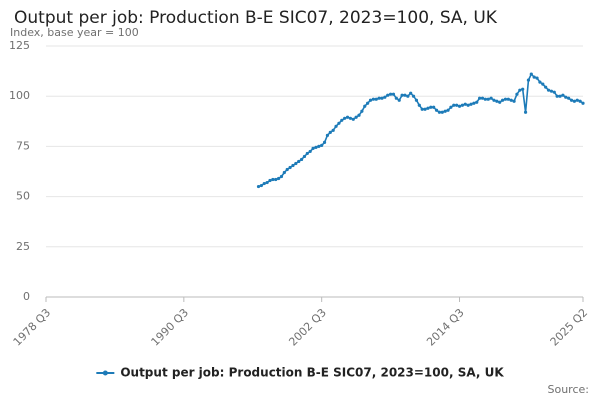  I want to click on legend-marker, so click(105, 373).